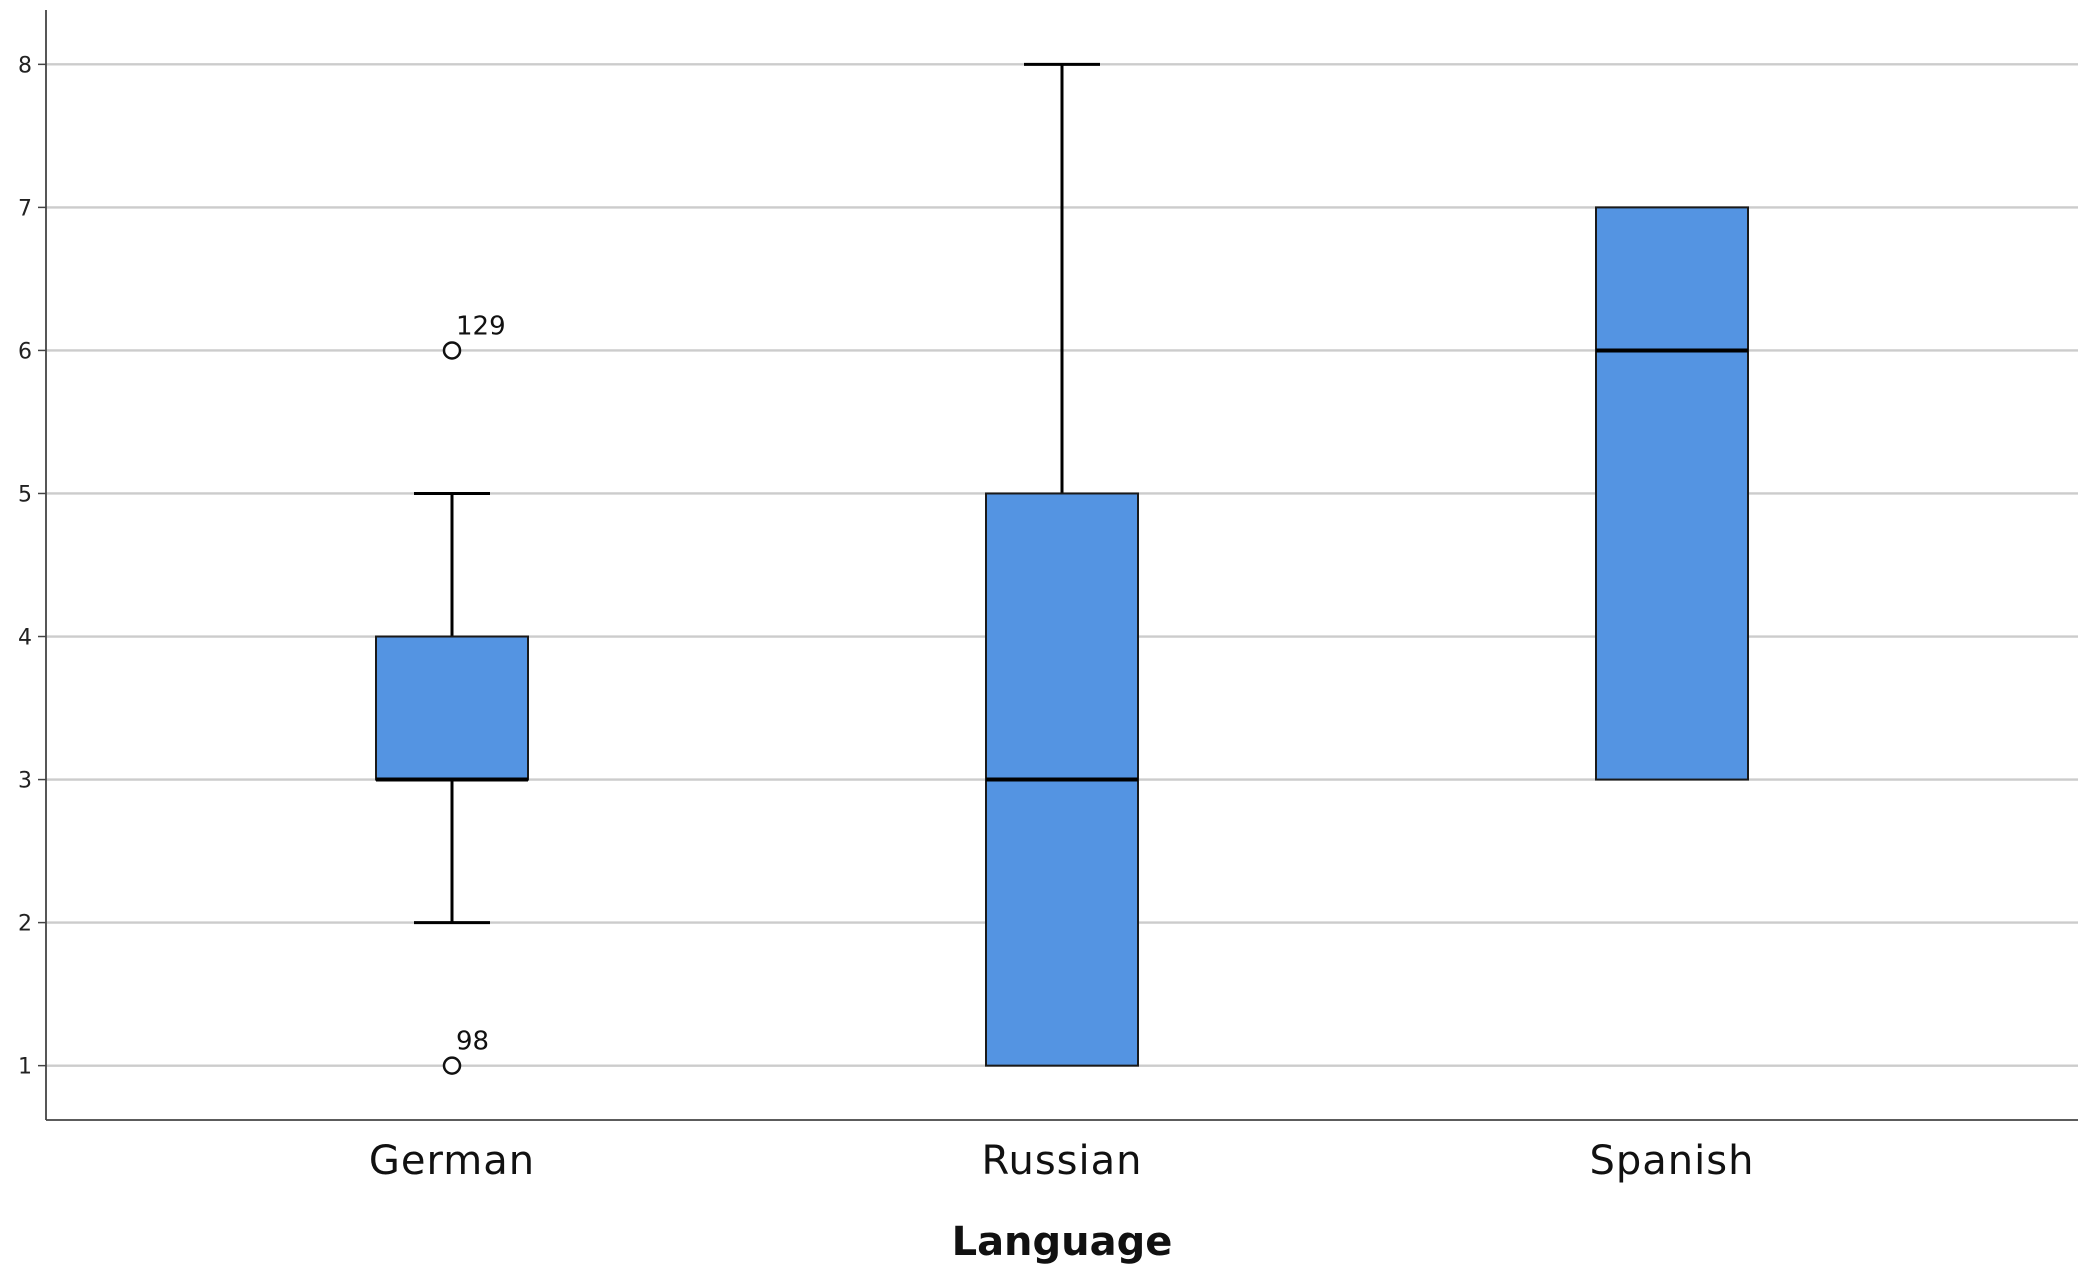  What do you see at coordinates (25, 494) in the screenshot?
I see `y-tick-label: 5` at bounding box center [25, 494].